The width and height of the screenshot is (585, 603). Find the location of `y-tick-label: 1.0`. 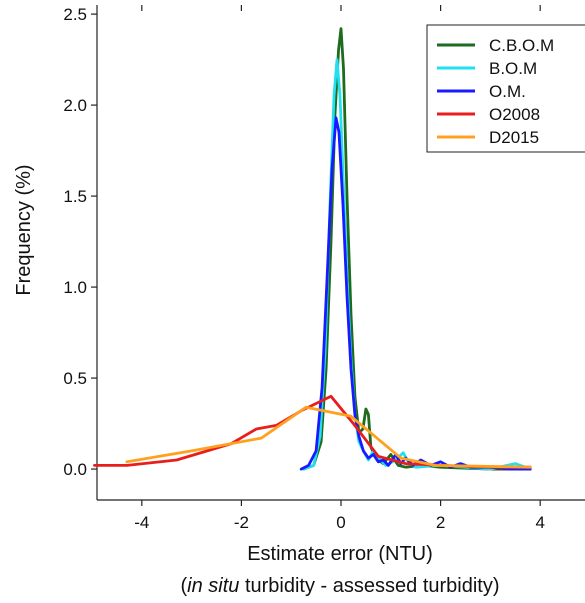

y-tick-label: 1.0 is located at coordinates (75, 287).